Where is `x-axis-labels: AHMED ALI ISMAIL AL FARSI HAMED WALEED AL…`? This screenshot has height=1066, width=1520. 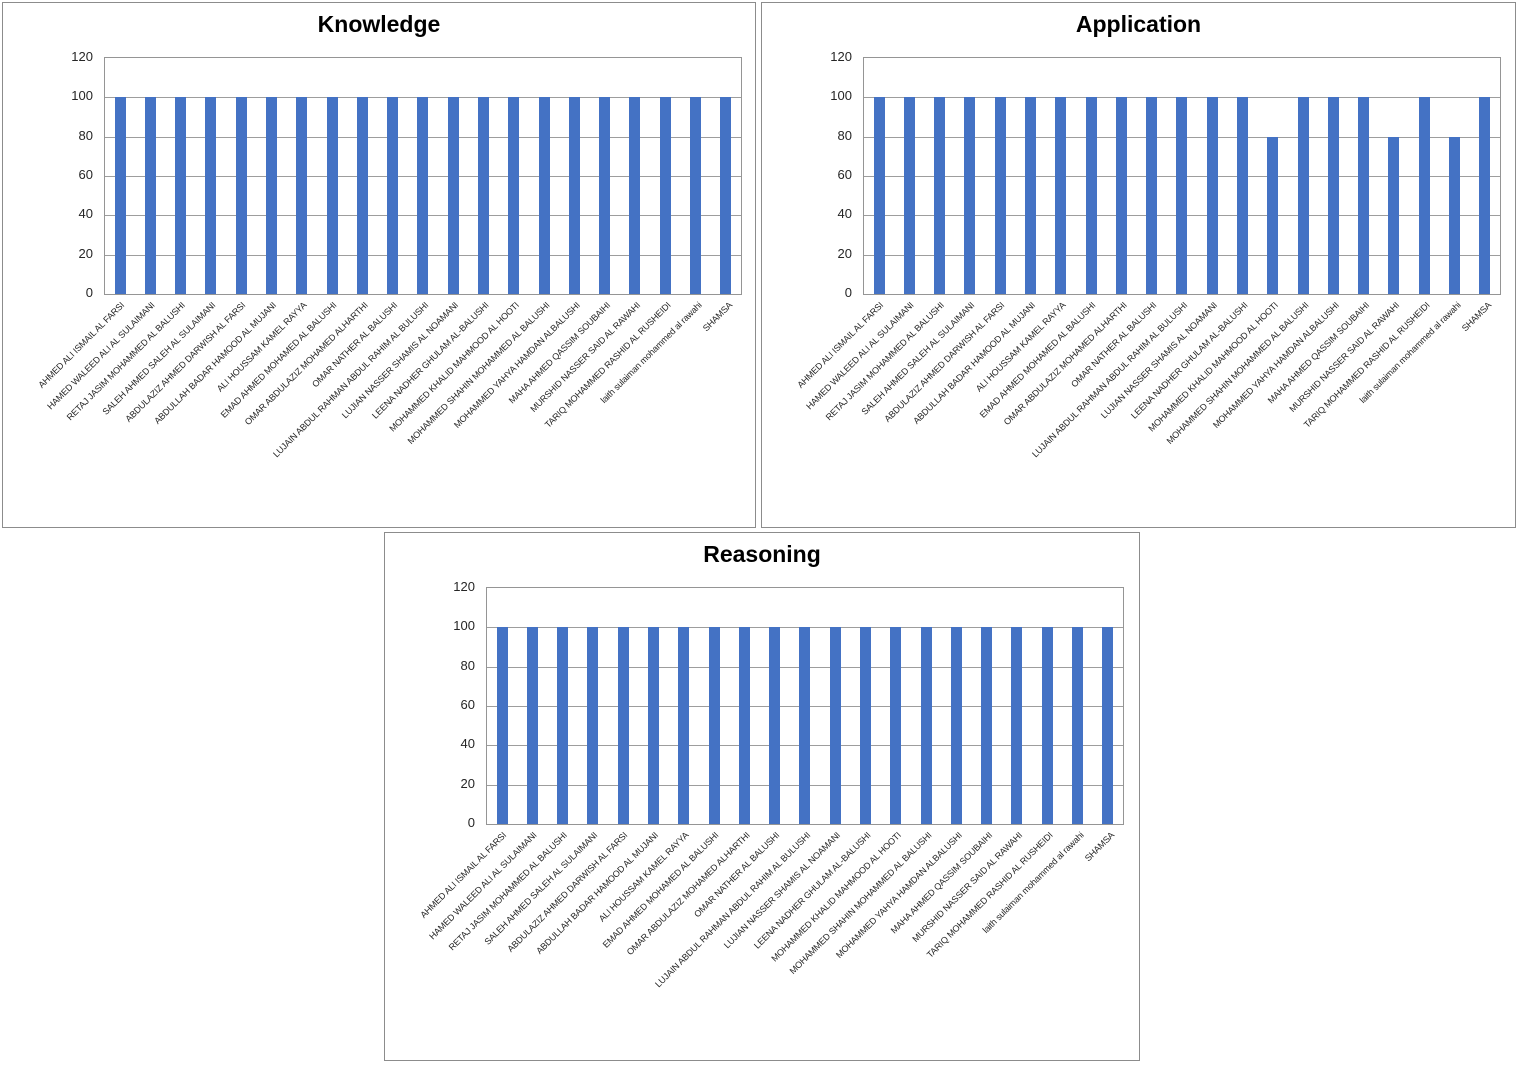 x-axis-labels: AHMED ALI ISMAIL AL FARSI HAMED WALEED AL… is located at coordinates (1148, 413).